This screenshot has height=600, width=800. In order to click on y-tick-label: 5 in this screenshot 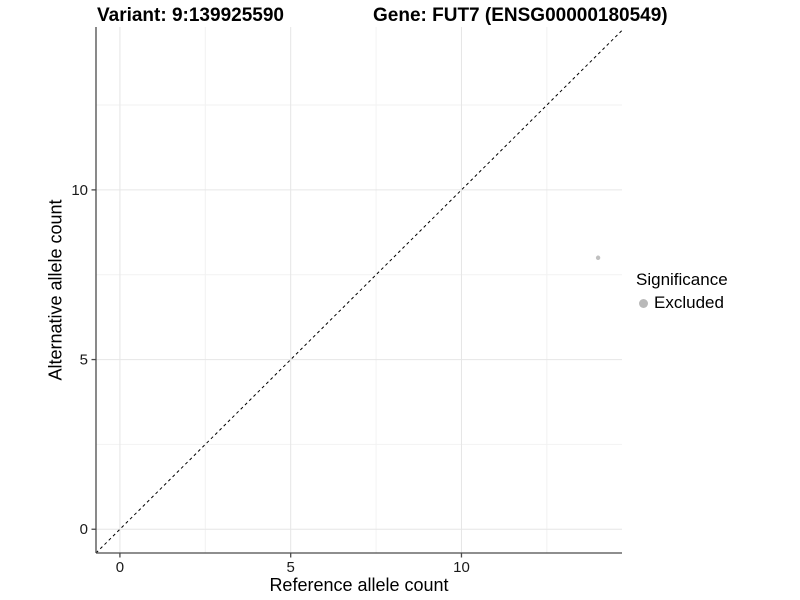, I will do `click(84, 360)`.